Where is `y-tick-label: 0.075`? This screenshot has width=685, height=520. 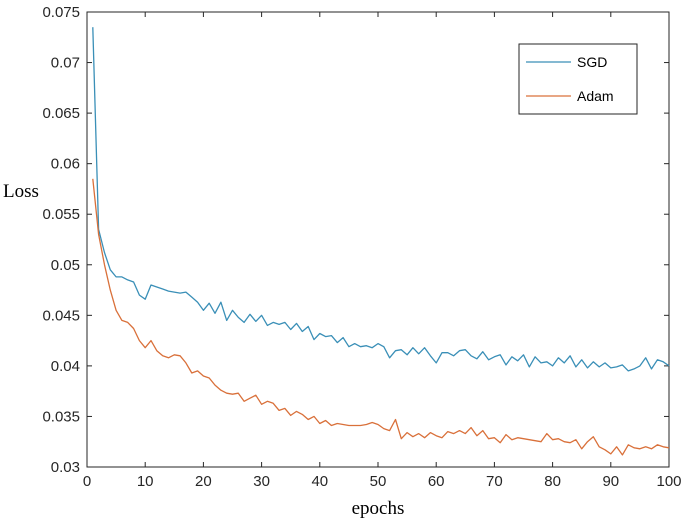 y-tick-label: 0.075 is located at coordinates (61, 12).